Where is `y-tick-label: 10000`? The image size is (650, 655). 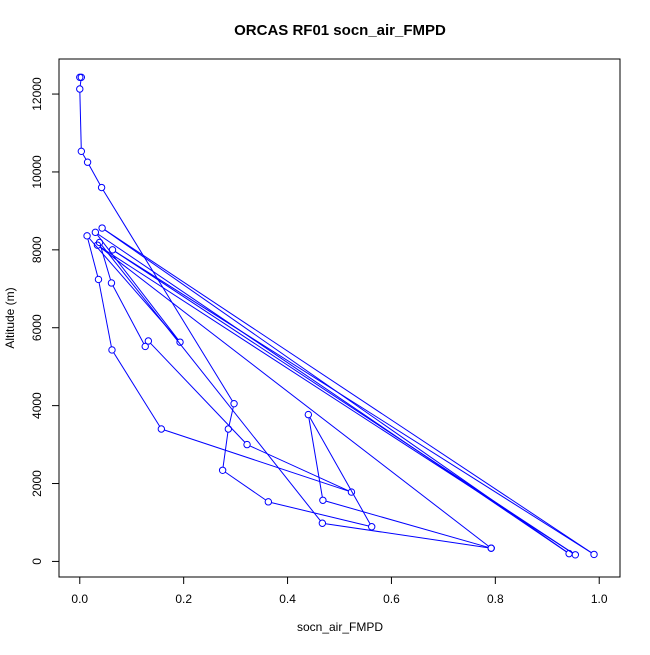 y-tick-label: 10000 is located at coordinates (37, 172).